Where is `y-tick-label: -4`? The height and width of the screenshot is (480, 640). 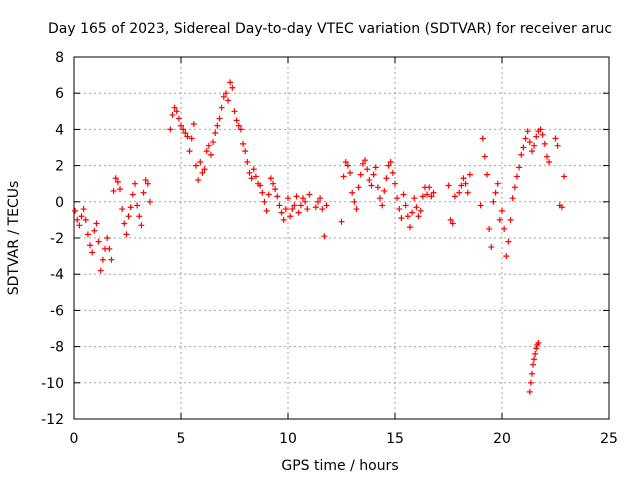
y-tick-label: -4 is located at coordinates (57, 275).